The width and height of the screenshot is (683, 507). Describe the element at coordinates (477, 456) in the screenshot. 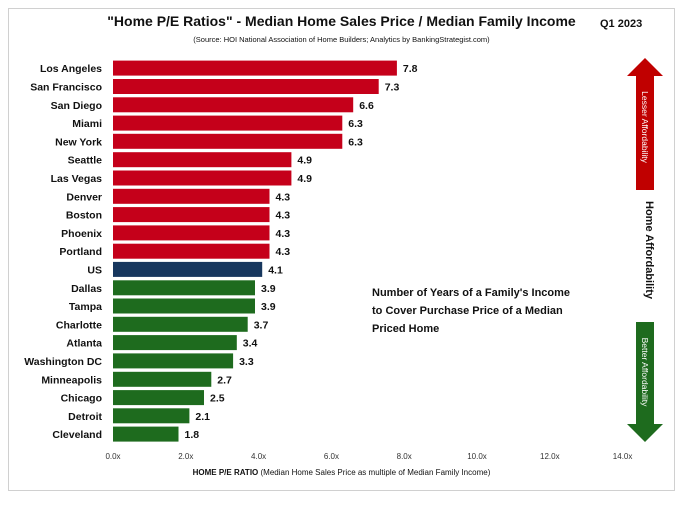

I see `x-tick-label: 10.0x` at that location.